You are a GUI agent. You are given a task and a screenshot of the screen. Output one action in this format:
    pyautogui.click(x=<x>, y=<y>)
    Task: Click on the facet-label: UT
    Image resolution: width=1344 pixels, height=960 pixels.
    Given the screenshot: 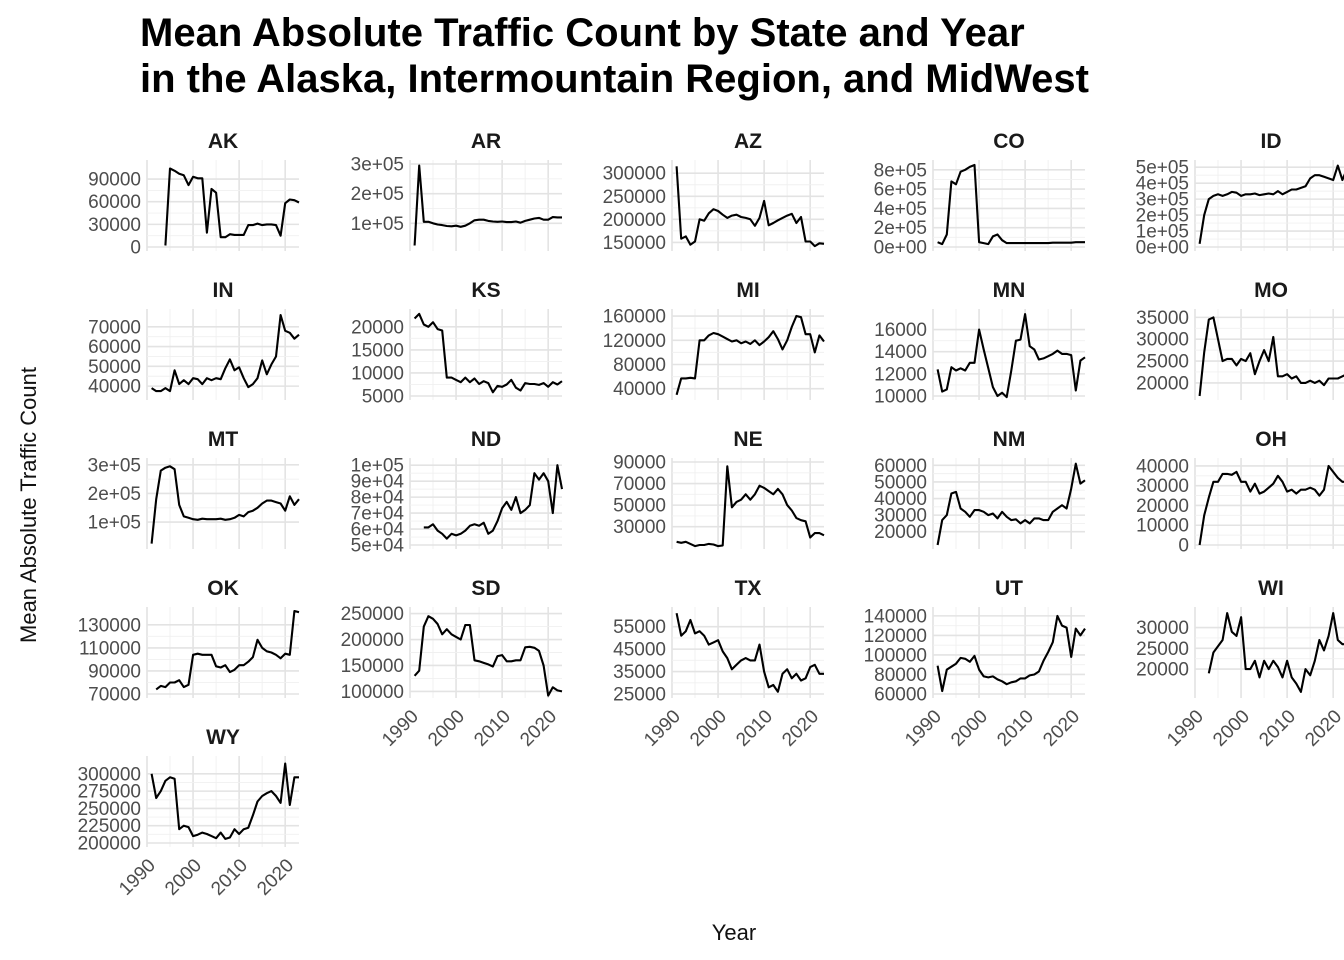 What is the action you would take?
    pyautogui.click(x=1009, y=588)
    